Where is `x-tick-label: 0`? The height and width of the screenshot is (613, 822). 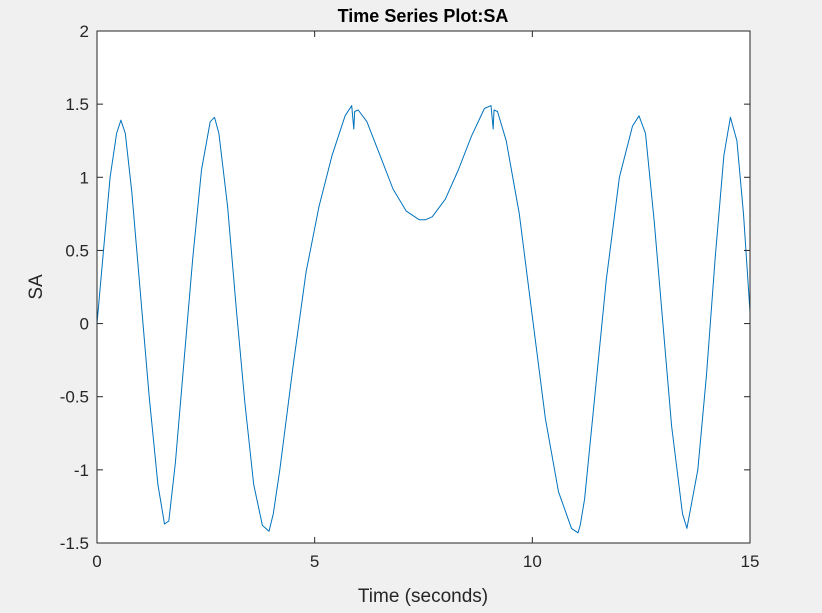 x-tick-label: 0 is located at coordinates (96, 561).